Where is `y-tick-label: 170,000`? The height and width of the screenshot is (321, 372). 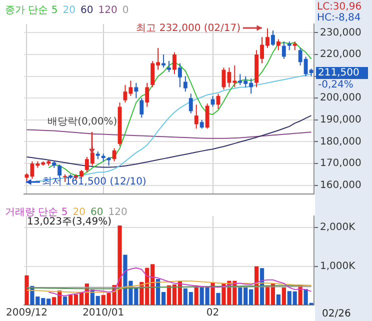 y-tick-label: 170,000 is located at coordinates (341, 164).